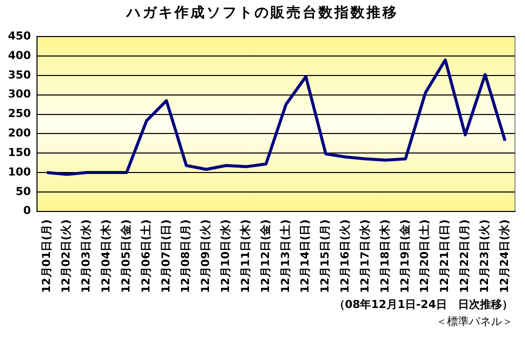 This screenshot has height=339, width=525. I want to click on text: ＜標準パネル＞, so click(474, 322).